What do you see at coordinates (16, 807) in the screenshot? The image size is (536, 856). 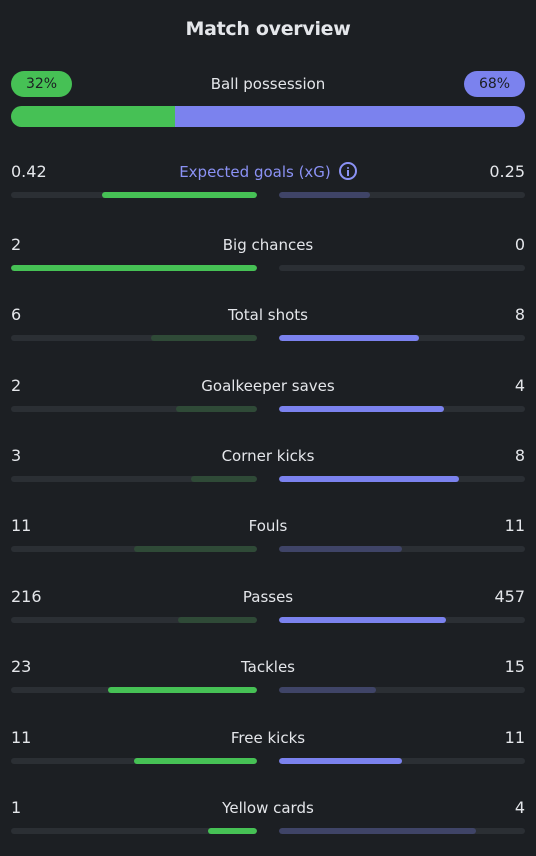 I see `home-stat-value: 1` at bounding box center [16, 807].